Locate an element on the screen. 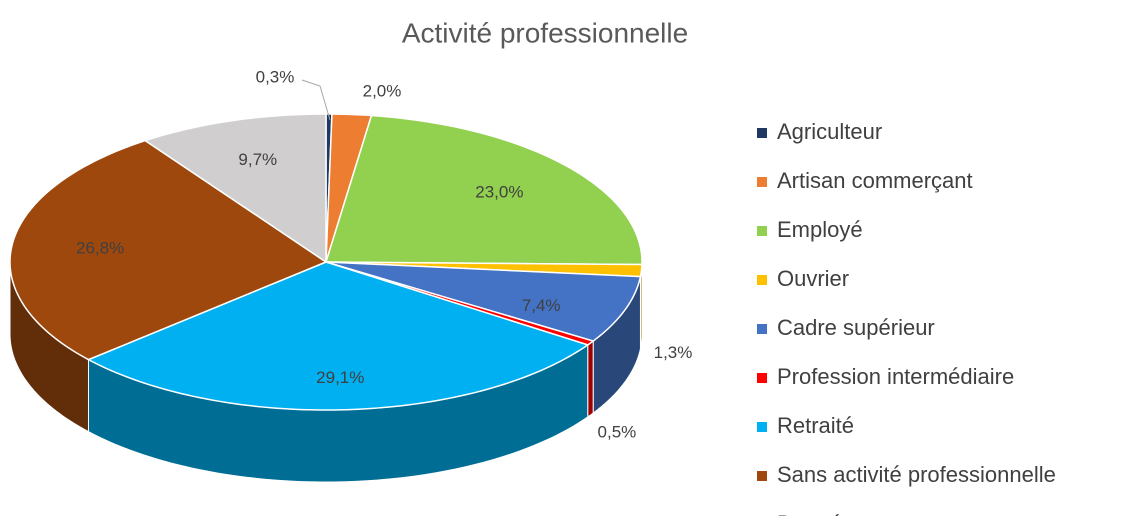 The width and height of the screenshot is (1148, 516). legend-label: Ouvrier is located at coordinates (813, 278).